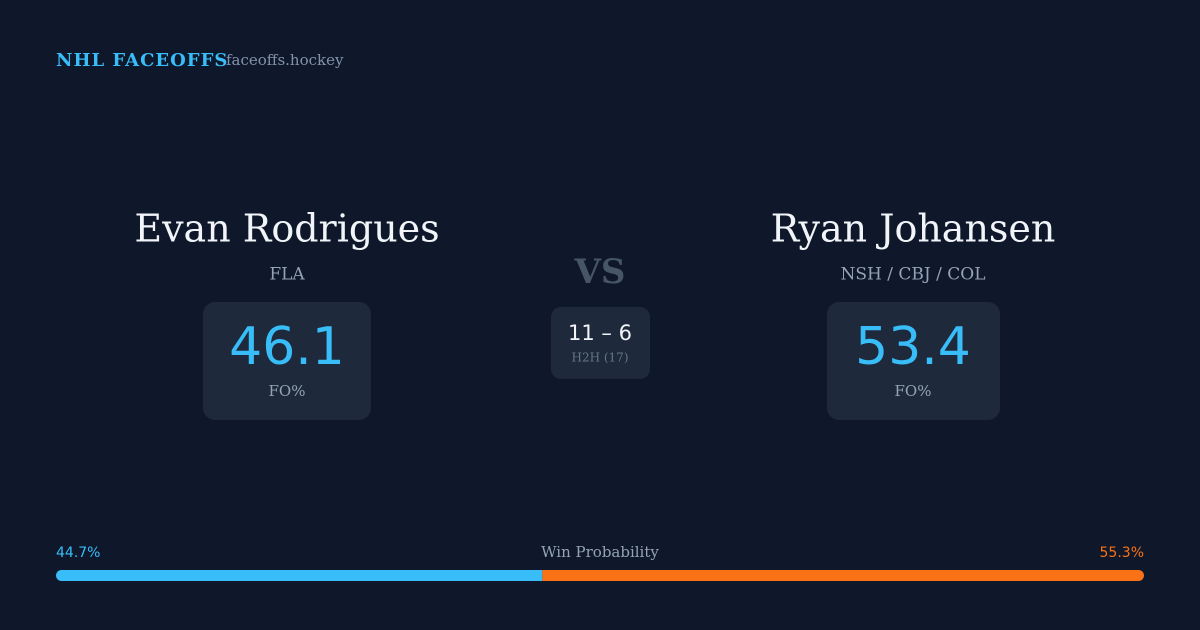  I want to click on fo-percent: 46.1, so click(287, 347).